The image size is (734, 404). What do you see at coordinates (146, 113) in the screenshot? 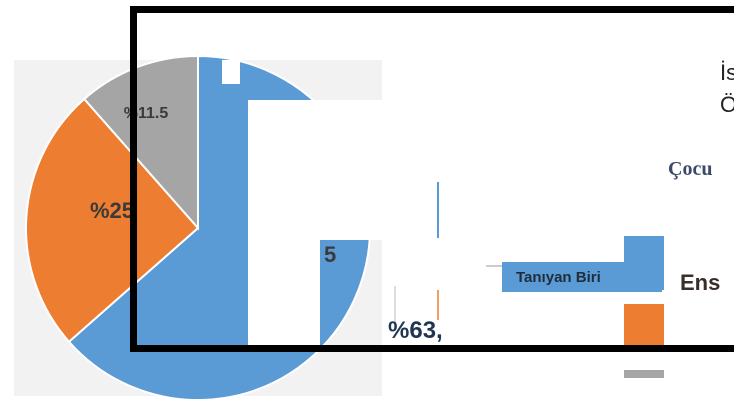
I see `pie-slice-label-2: %11.5` at bounding box center [146, 113].